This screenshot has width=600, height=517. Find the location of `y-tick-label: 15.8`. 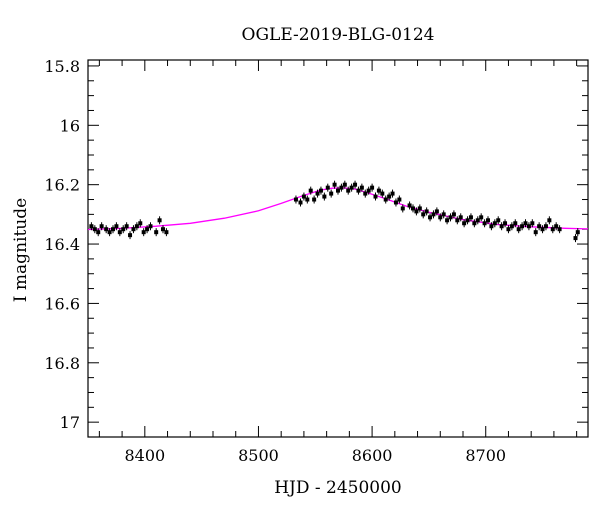

y-tick-label: 15.8 is located at coordinates (62, 66).